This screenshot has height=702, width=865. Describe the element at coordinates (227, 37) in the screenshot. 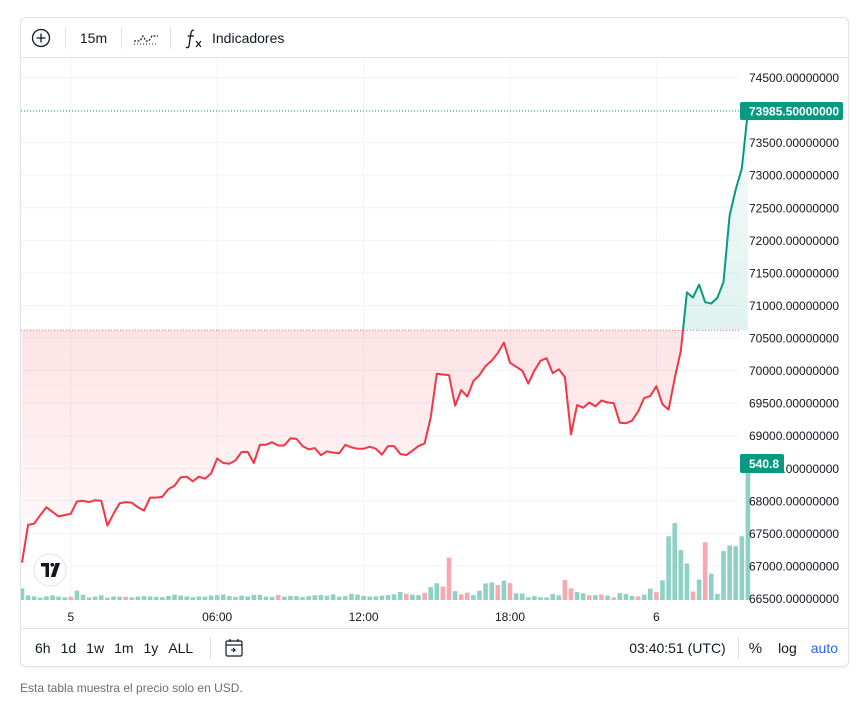

I see `indicators-button: Indicadores` at that location.